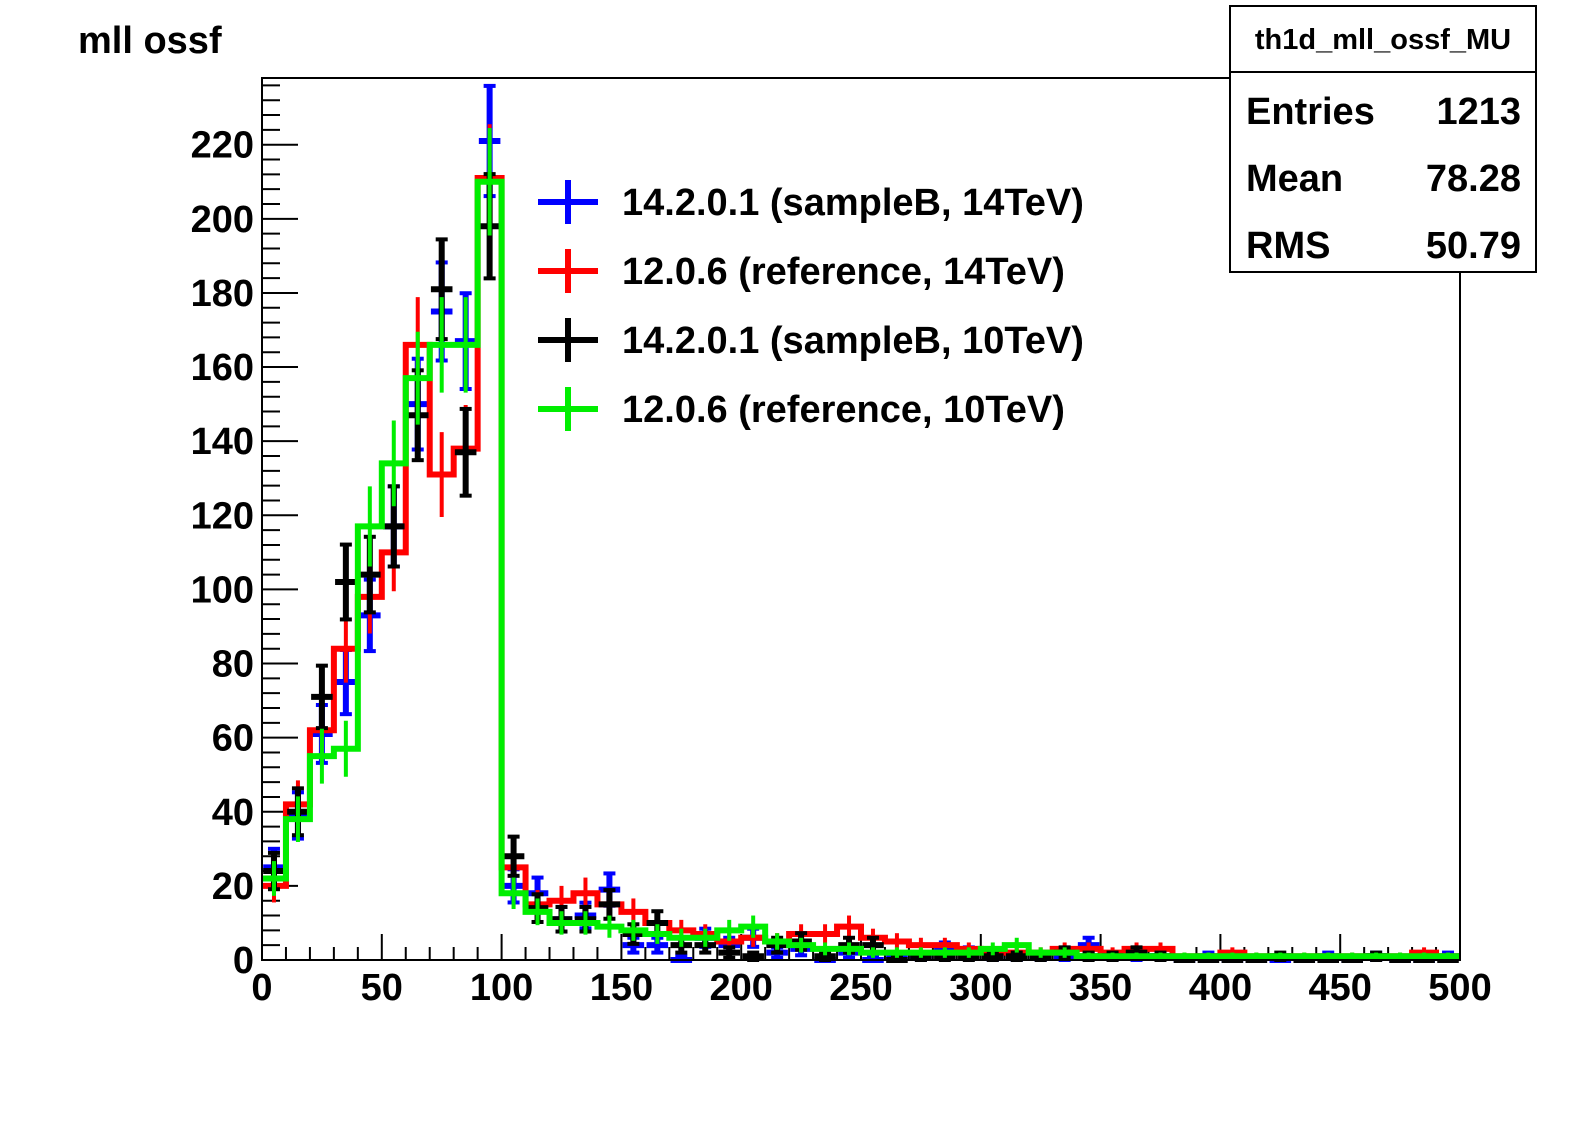 This screenshot has width=1575, height=1142. What do you see at coordinates (1294, 179) in the screenshot?
I see `stats-mean-label: Mean` at bounding box center [1294, 179].